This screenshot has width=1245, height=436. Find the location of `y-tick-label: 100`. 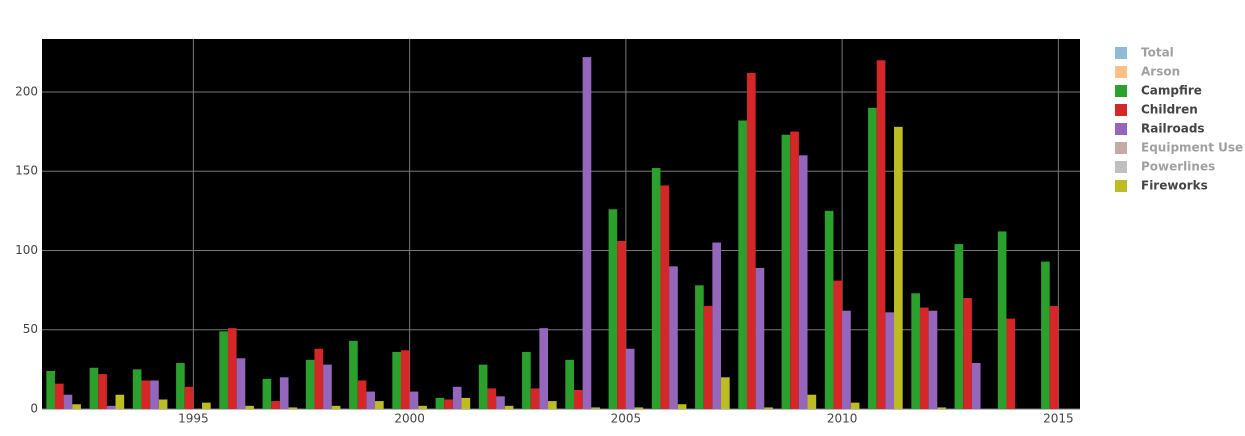

y-tick-label: 100 is located at coordinates (26, 250).